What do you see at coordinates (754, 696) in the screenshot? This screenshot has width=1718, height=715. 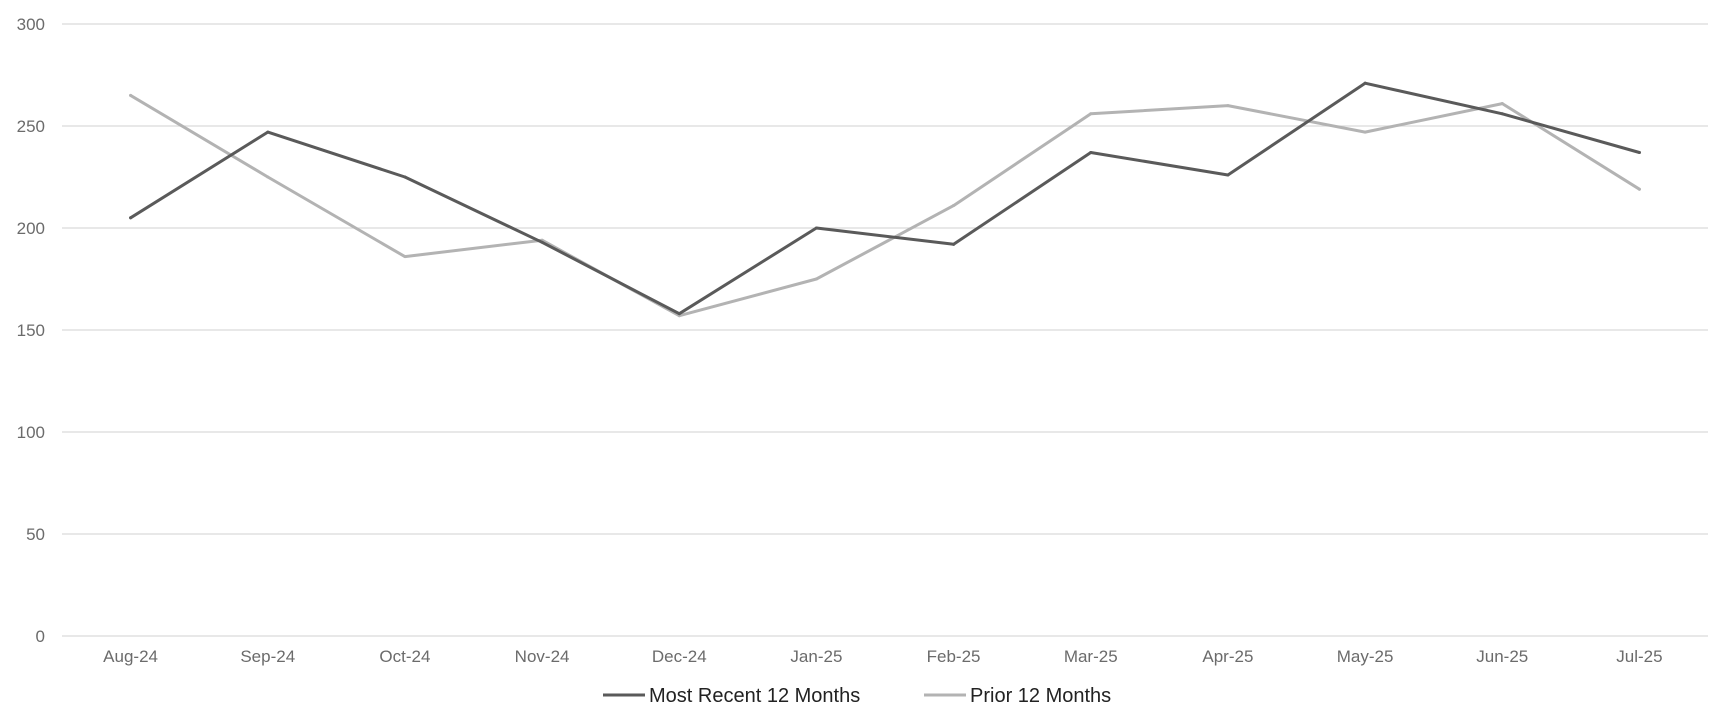 I see `legend-label: Most Recent 12 Months` at bounding box center [754, 696].